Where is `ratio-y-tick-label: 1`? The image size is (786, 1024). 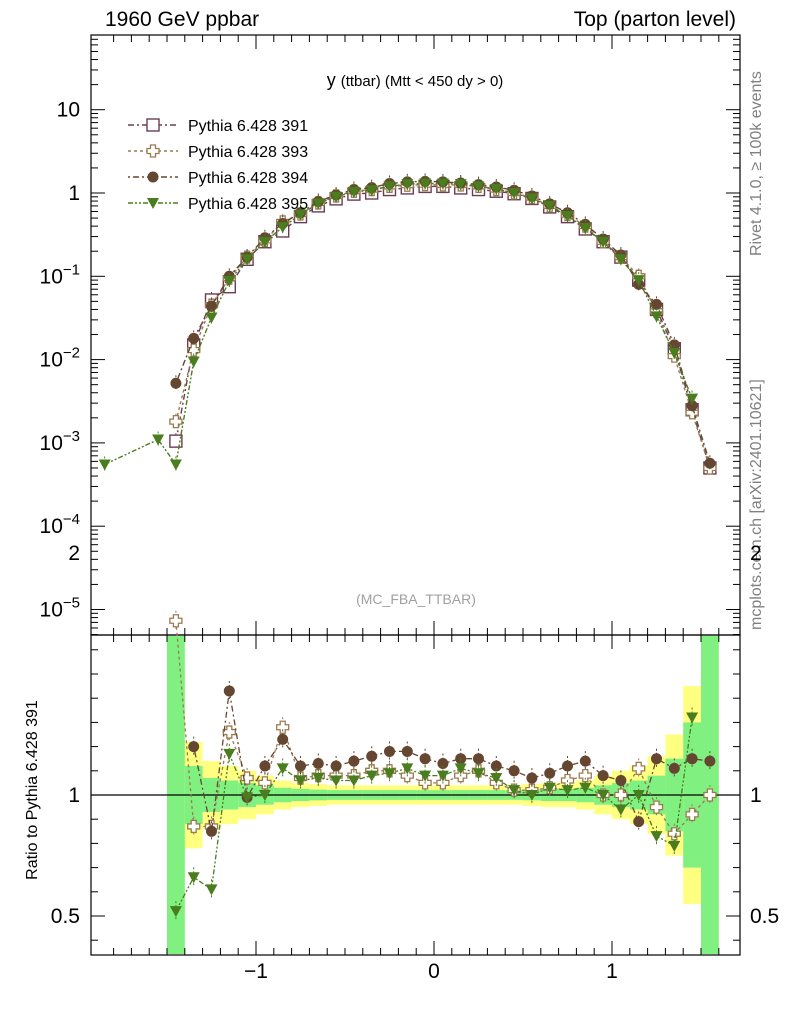
ratio-y-tick-label: 1 is located at coordinates (756, 795).